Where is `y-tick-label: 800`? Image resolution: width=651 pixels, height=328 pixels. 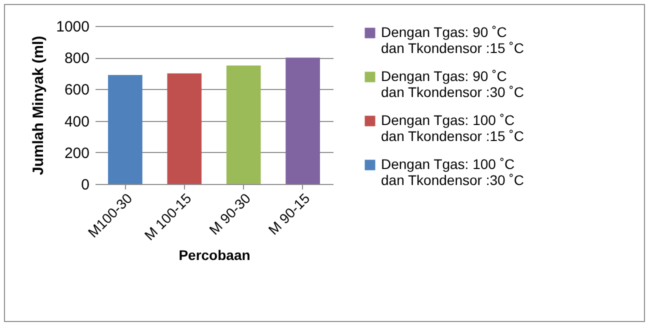 y-tick-label: 800 is located at coordinates (77, 59).